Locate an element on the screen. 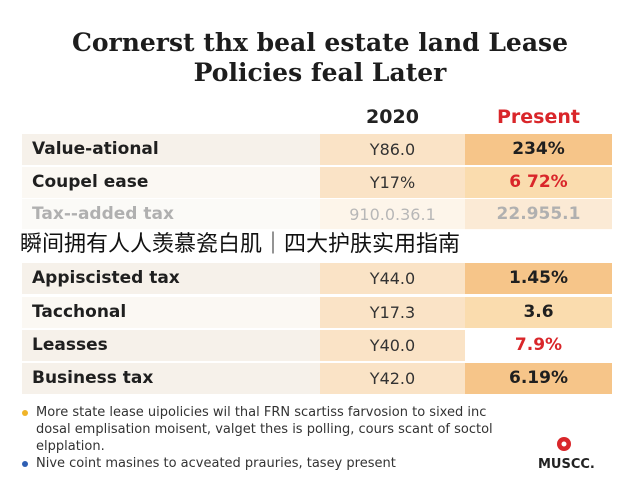 This screenshot has width=640, height=480. cell: 6.19% is located at coordinates (538, 378).